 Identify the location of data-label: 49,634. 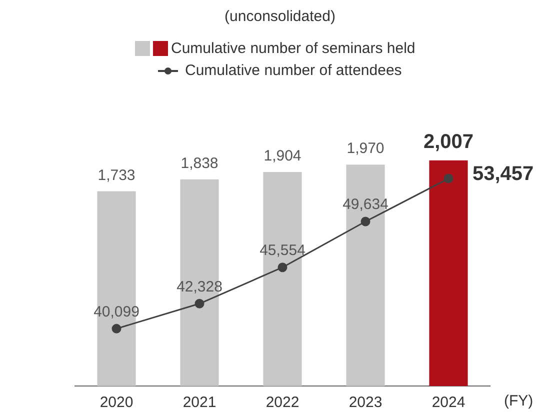
(365, 205).